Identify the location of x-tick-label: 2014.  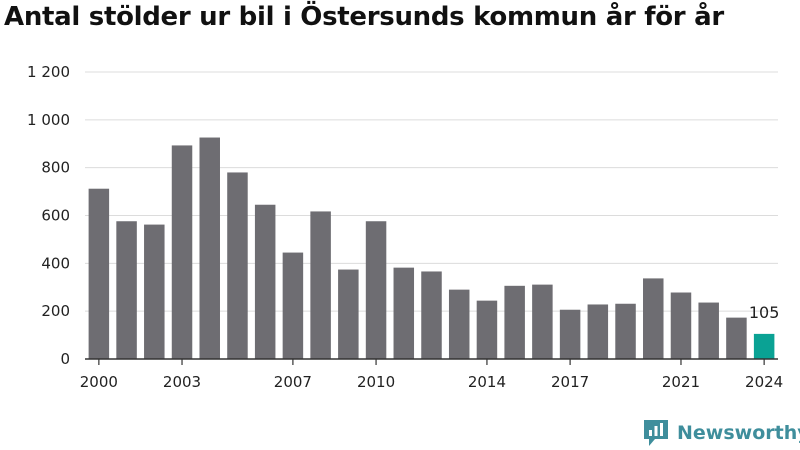
(487, 382).